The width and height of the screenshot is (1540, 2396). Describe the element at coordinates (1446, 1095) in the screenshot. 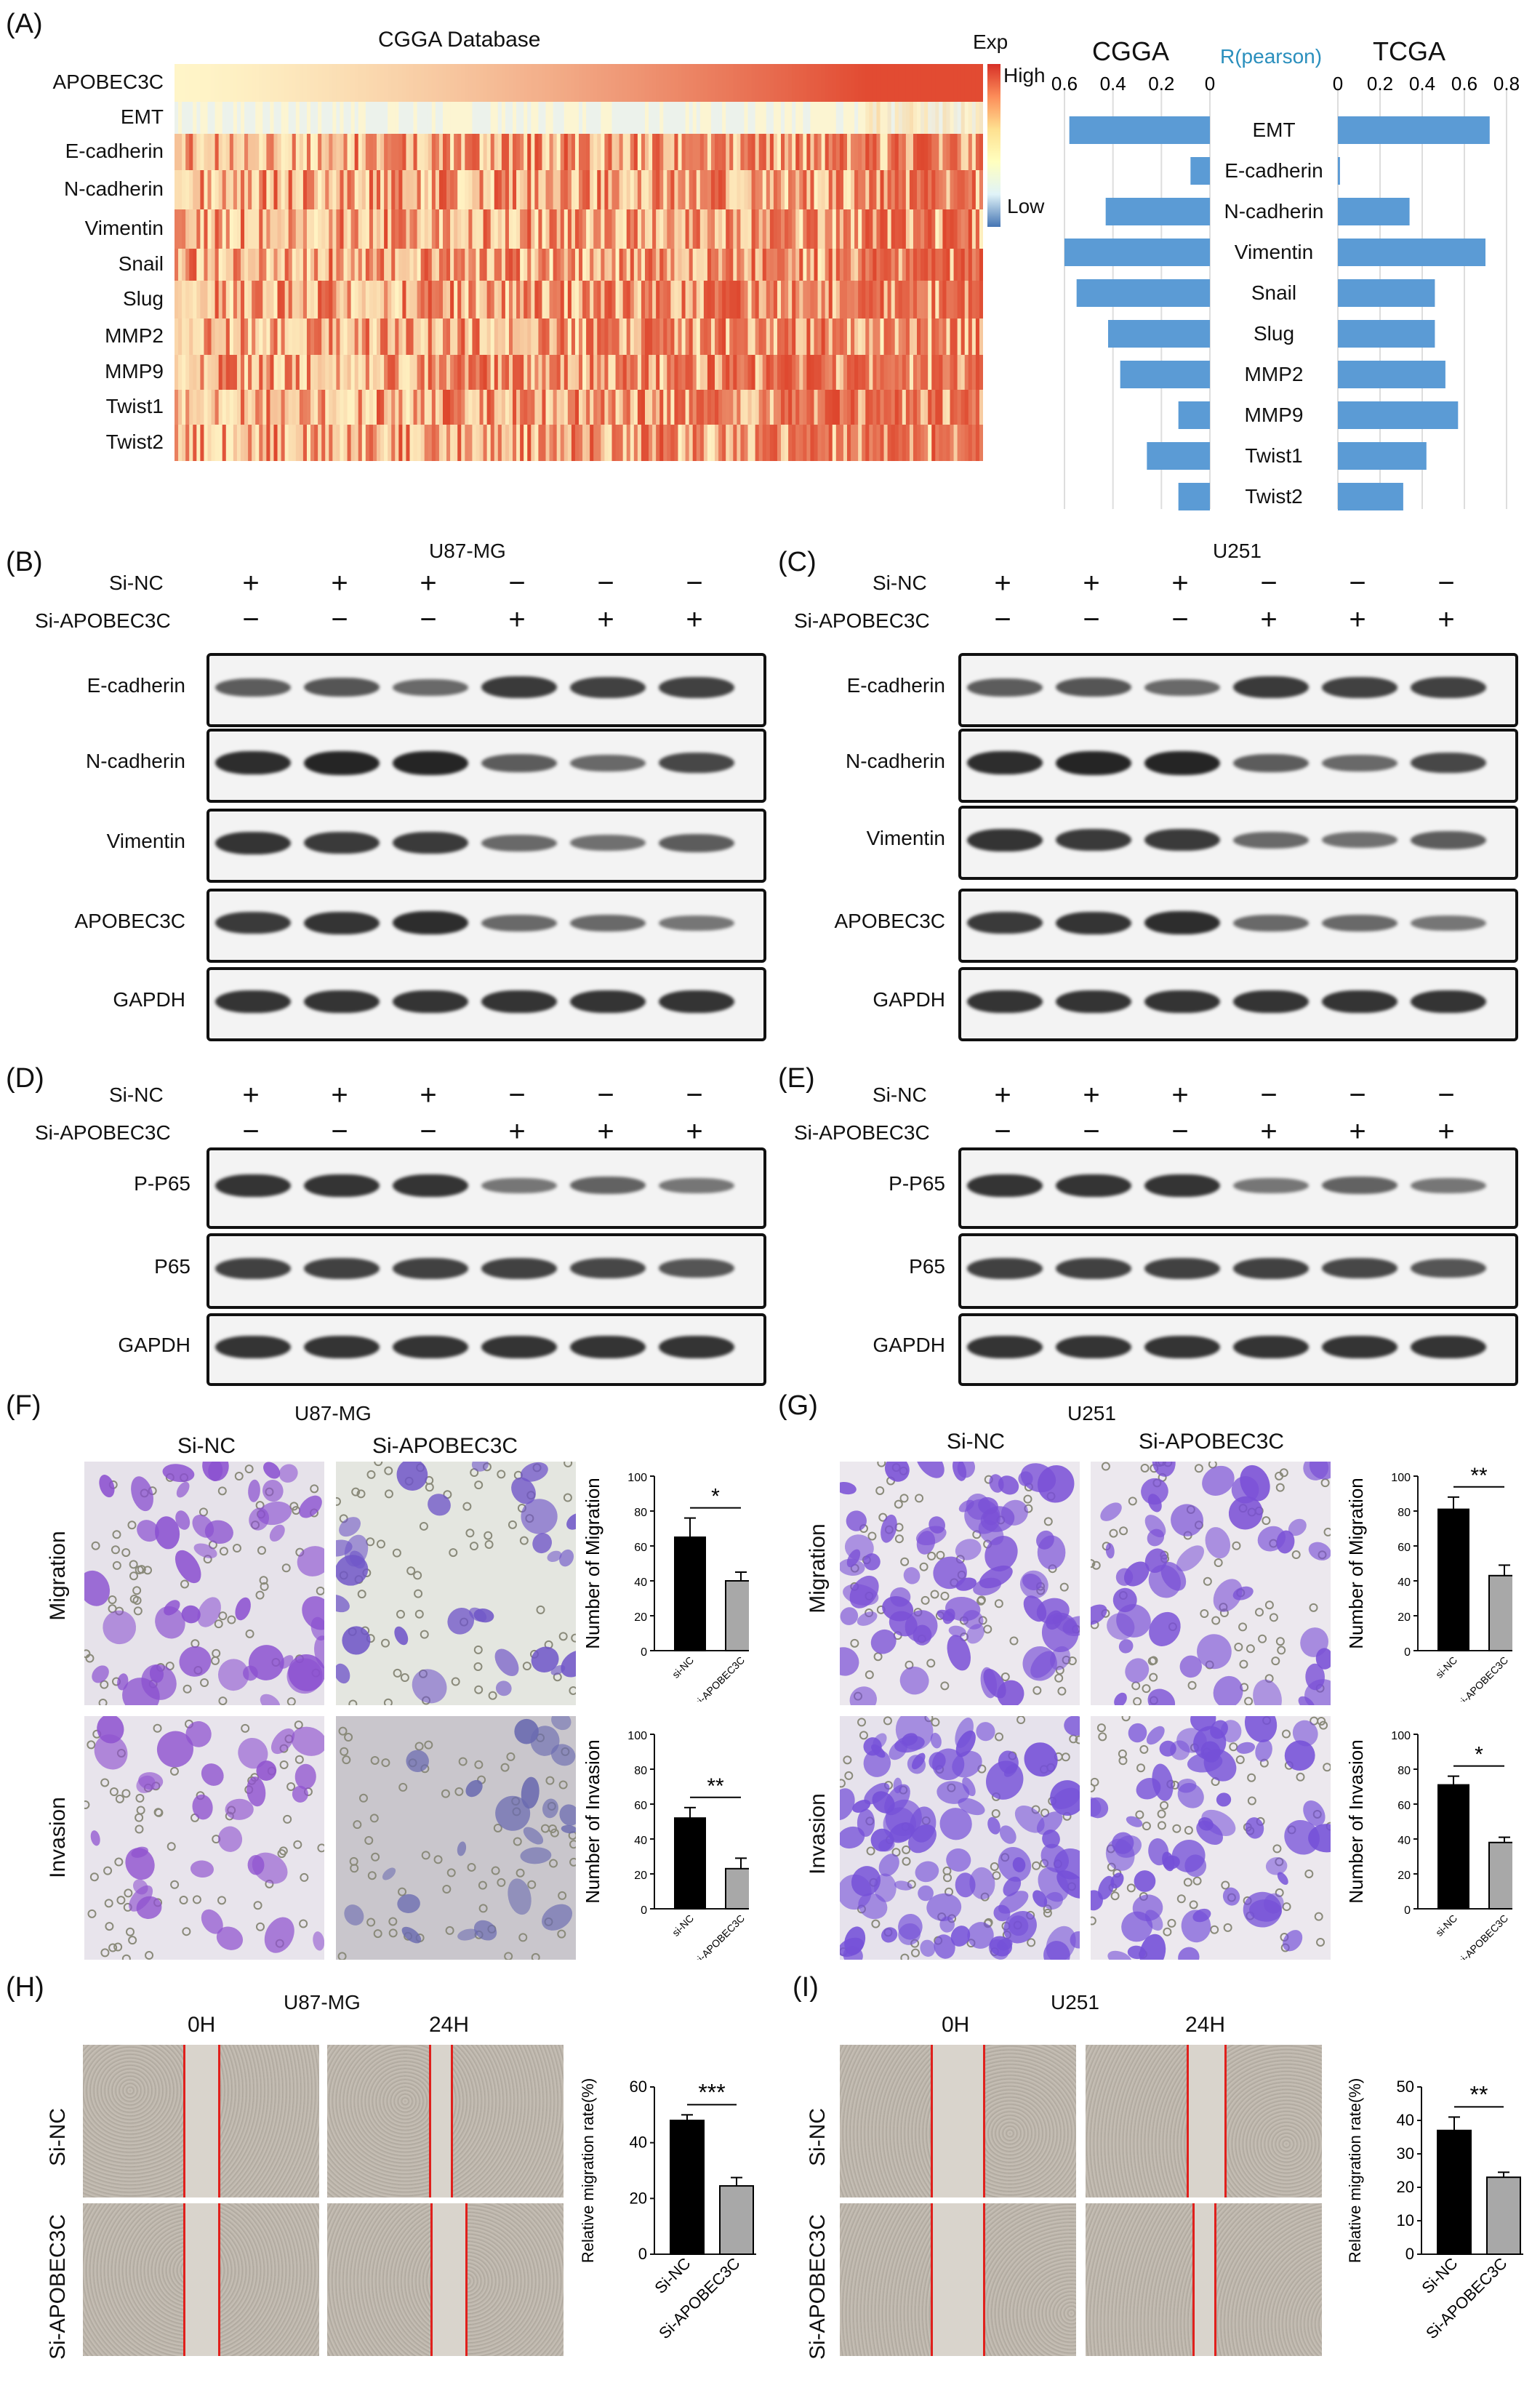

I see `sinc-sign: −` at that location.